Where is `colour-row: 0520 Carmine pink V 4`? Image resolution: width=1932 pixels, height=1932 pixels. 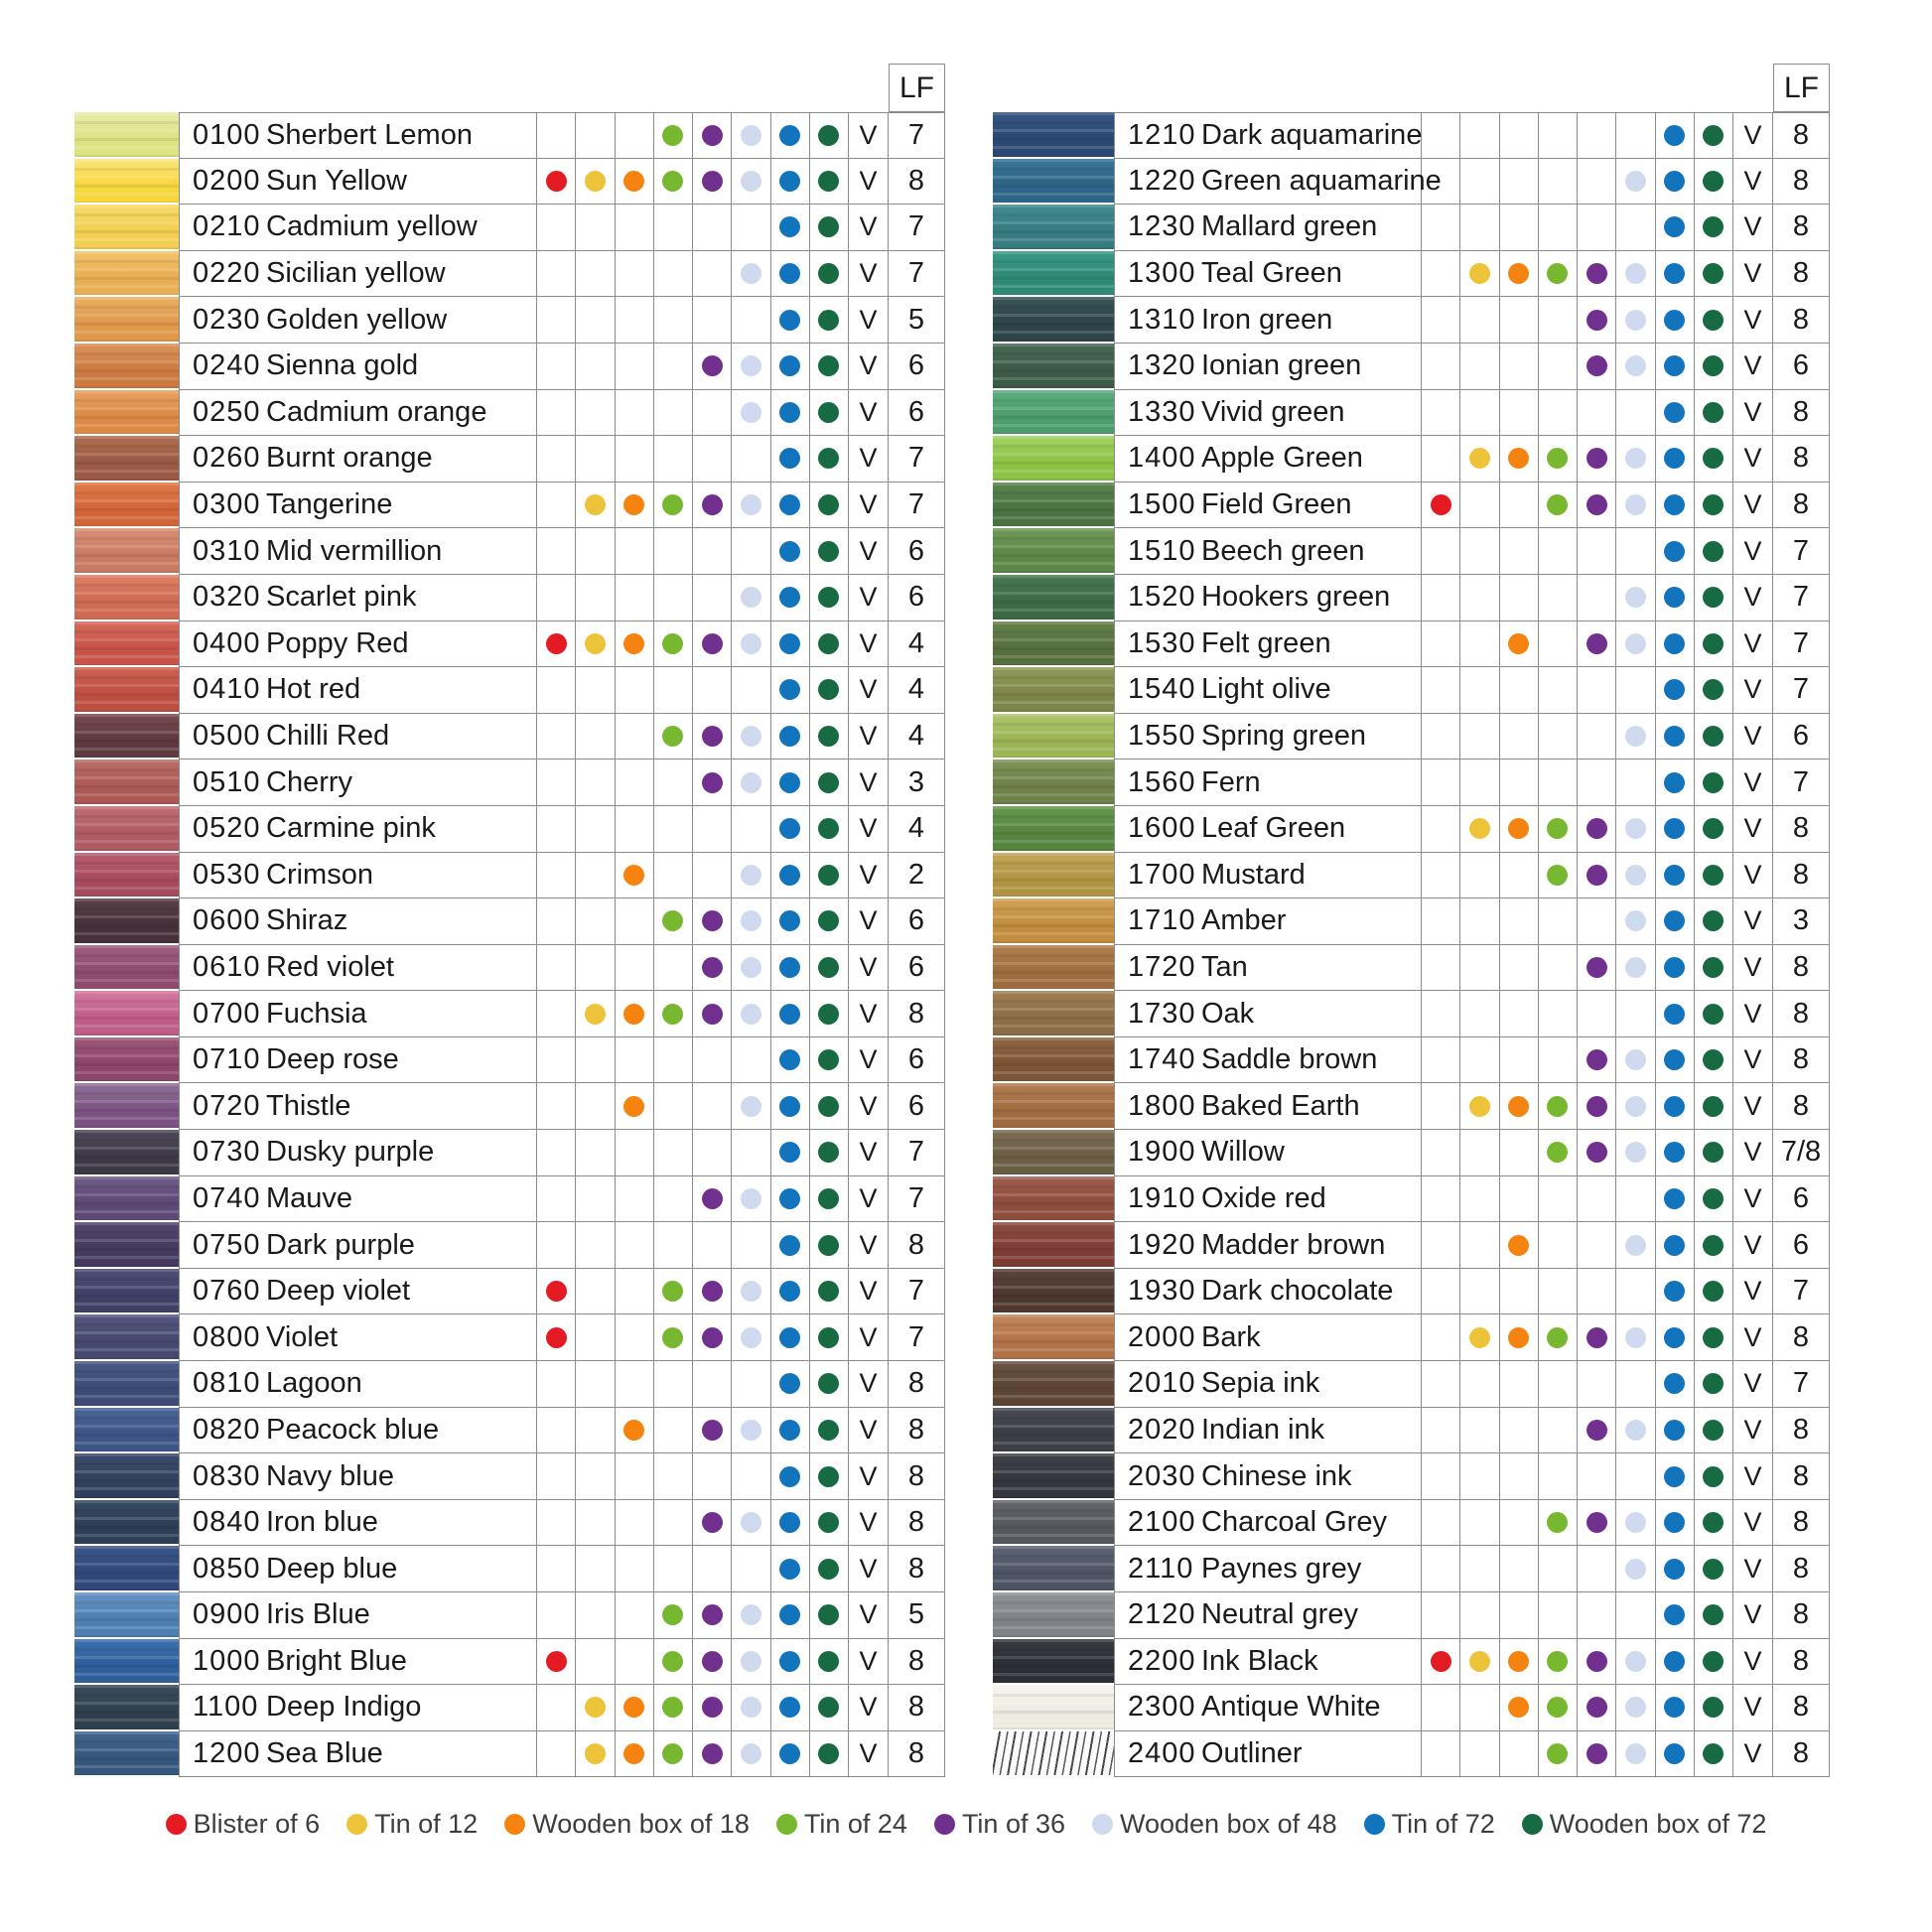 colour-row: 0520 Carmine pink V 4 is located at coordinates (509, 829).